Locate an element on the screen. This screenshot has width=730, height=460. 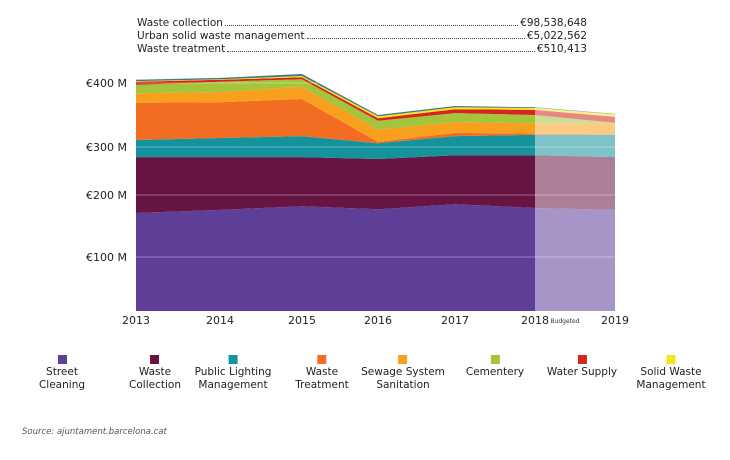
legend-item: Cementery is located at coordinates (495, 367).